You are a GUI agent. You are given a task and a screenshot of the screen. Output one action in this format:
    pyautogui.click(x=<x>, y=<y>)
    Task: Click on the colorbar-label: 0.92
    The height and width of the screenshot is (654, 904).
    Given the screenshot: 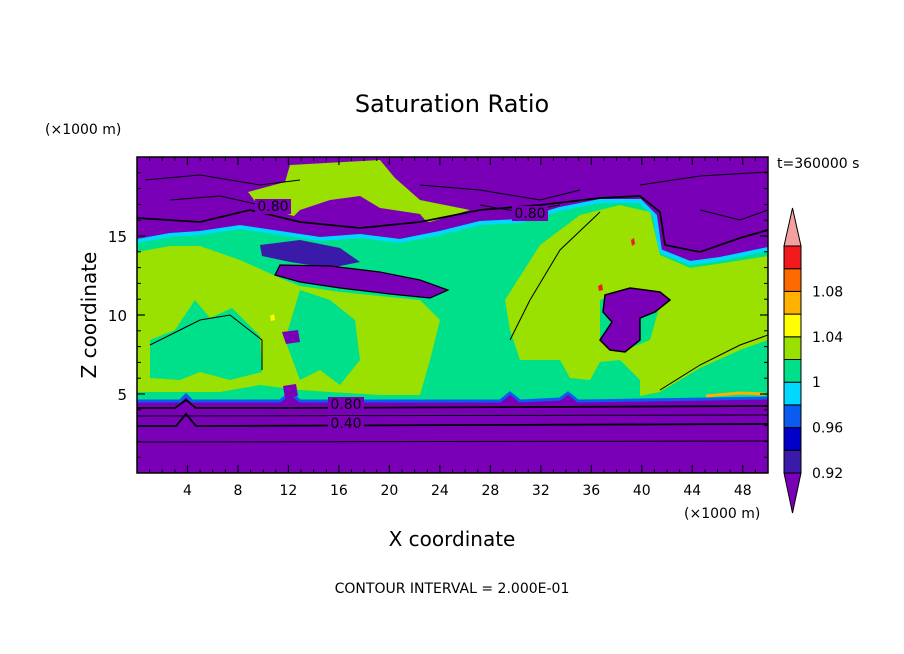 What is the action you would take?
    pyautogui.click(x=827, y=474)
    